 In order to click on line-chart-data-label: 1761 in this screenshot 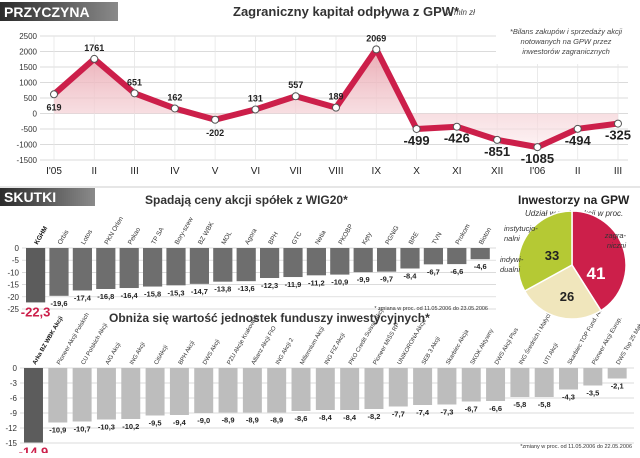, I will do `click(94, 48)`.